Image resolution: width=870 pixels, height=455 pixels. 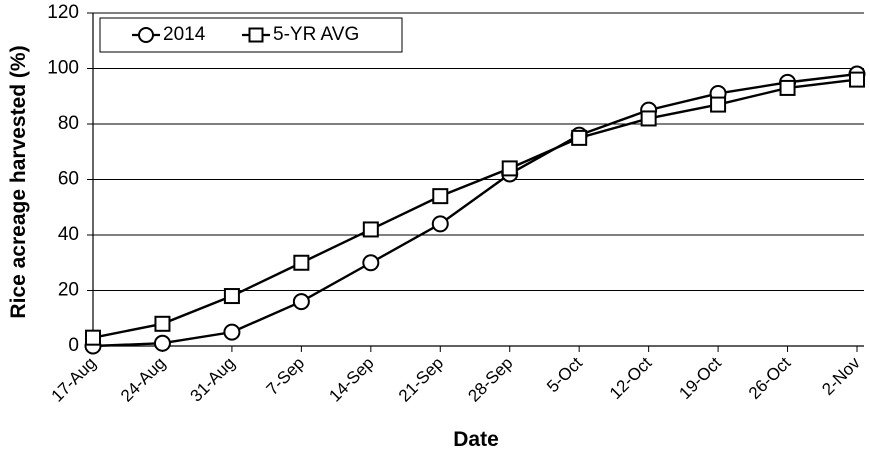 I want to click on x-tick-label-28-Sep: 28-Sep, so click(x=490, y=379).